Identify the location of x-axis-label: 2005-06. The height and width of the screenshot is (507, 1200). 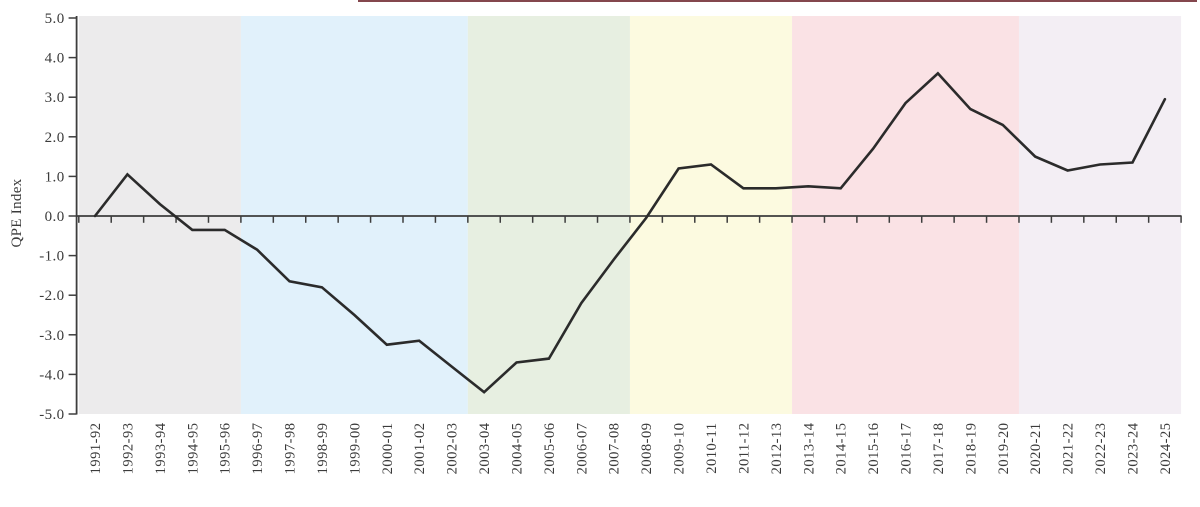
(550, 449).